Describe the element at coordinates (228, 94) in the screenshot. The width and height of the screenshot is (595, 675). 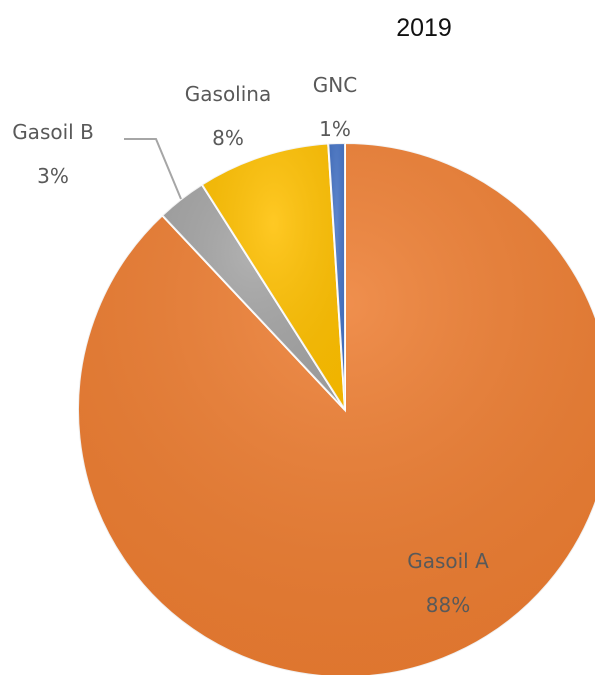
I see `slice-name-label-gasolina: Gasolina` at that location.